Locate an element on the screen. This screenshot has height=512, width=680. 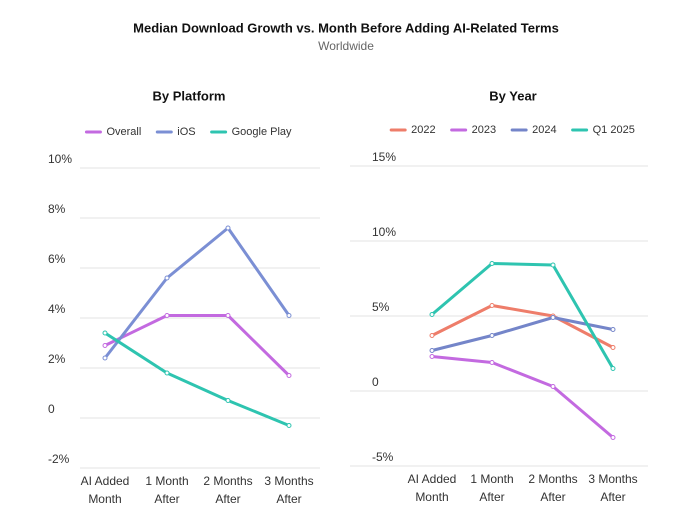
y-tick-label: 2% is located at coordinates (57, 359).